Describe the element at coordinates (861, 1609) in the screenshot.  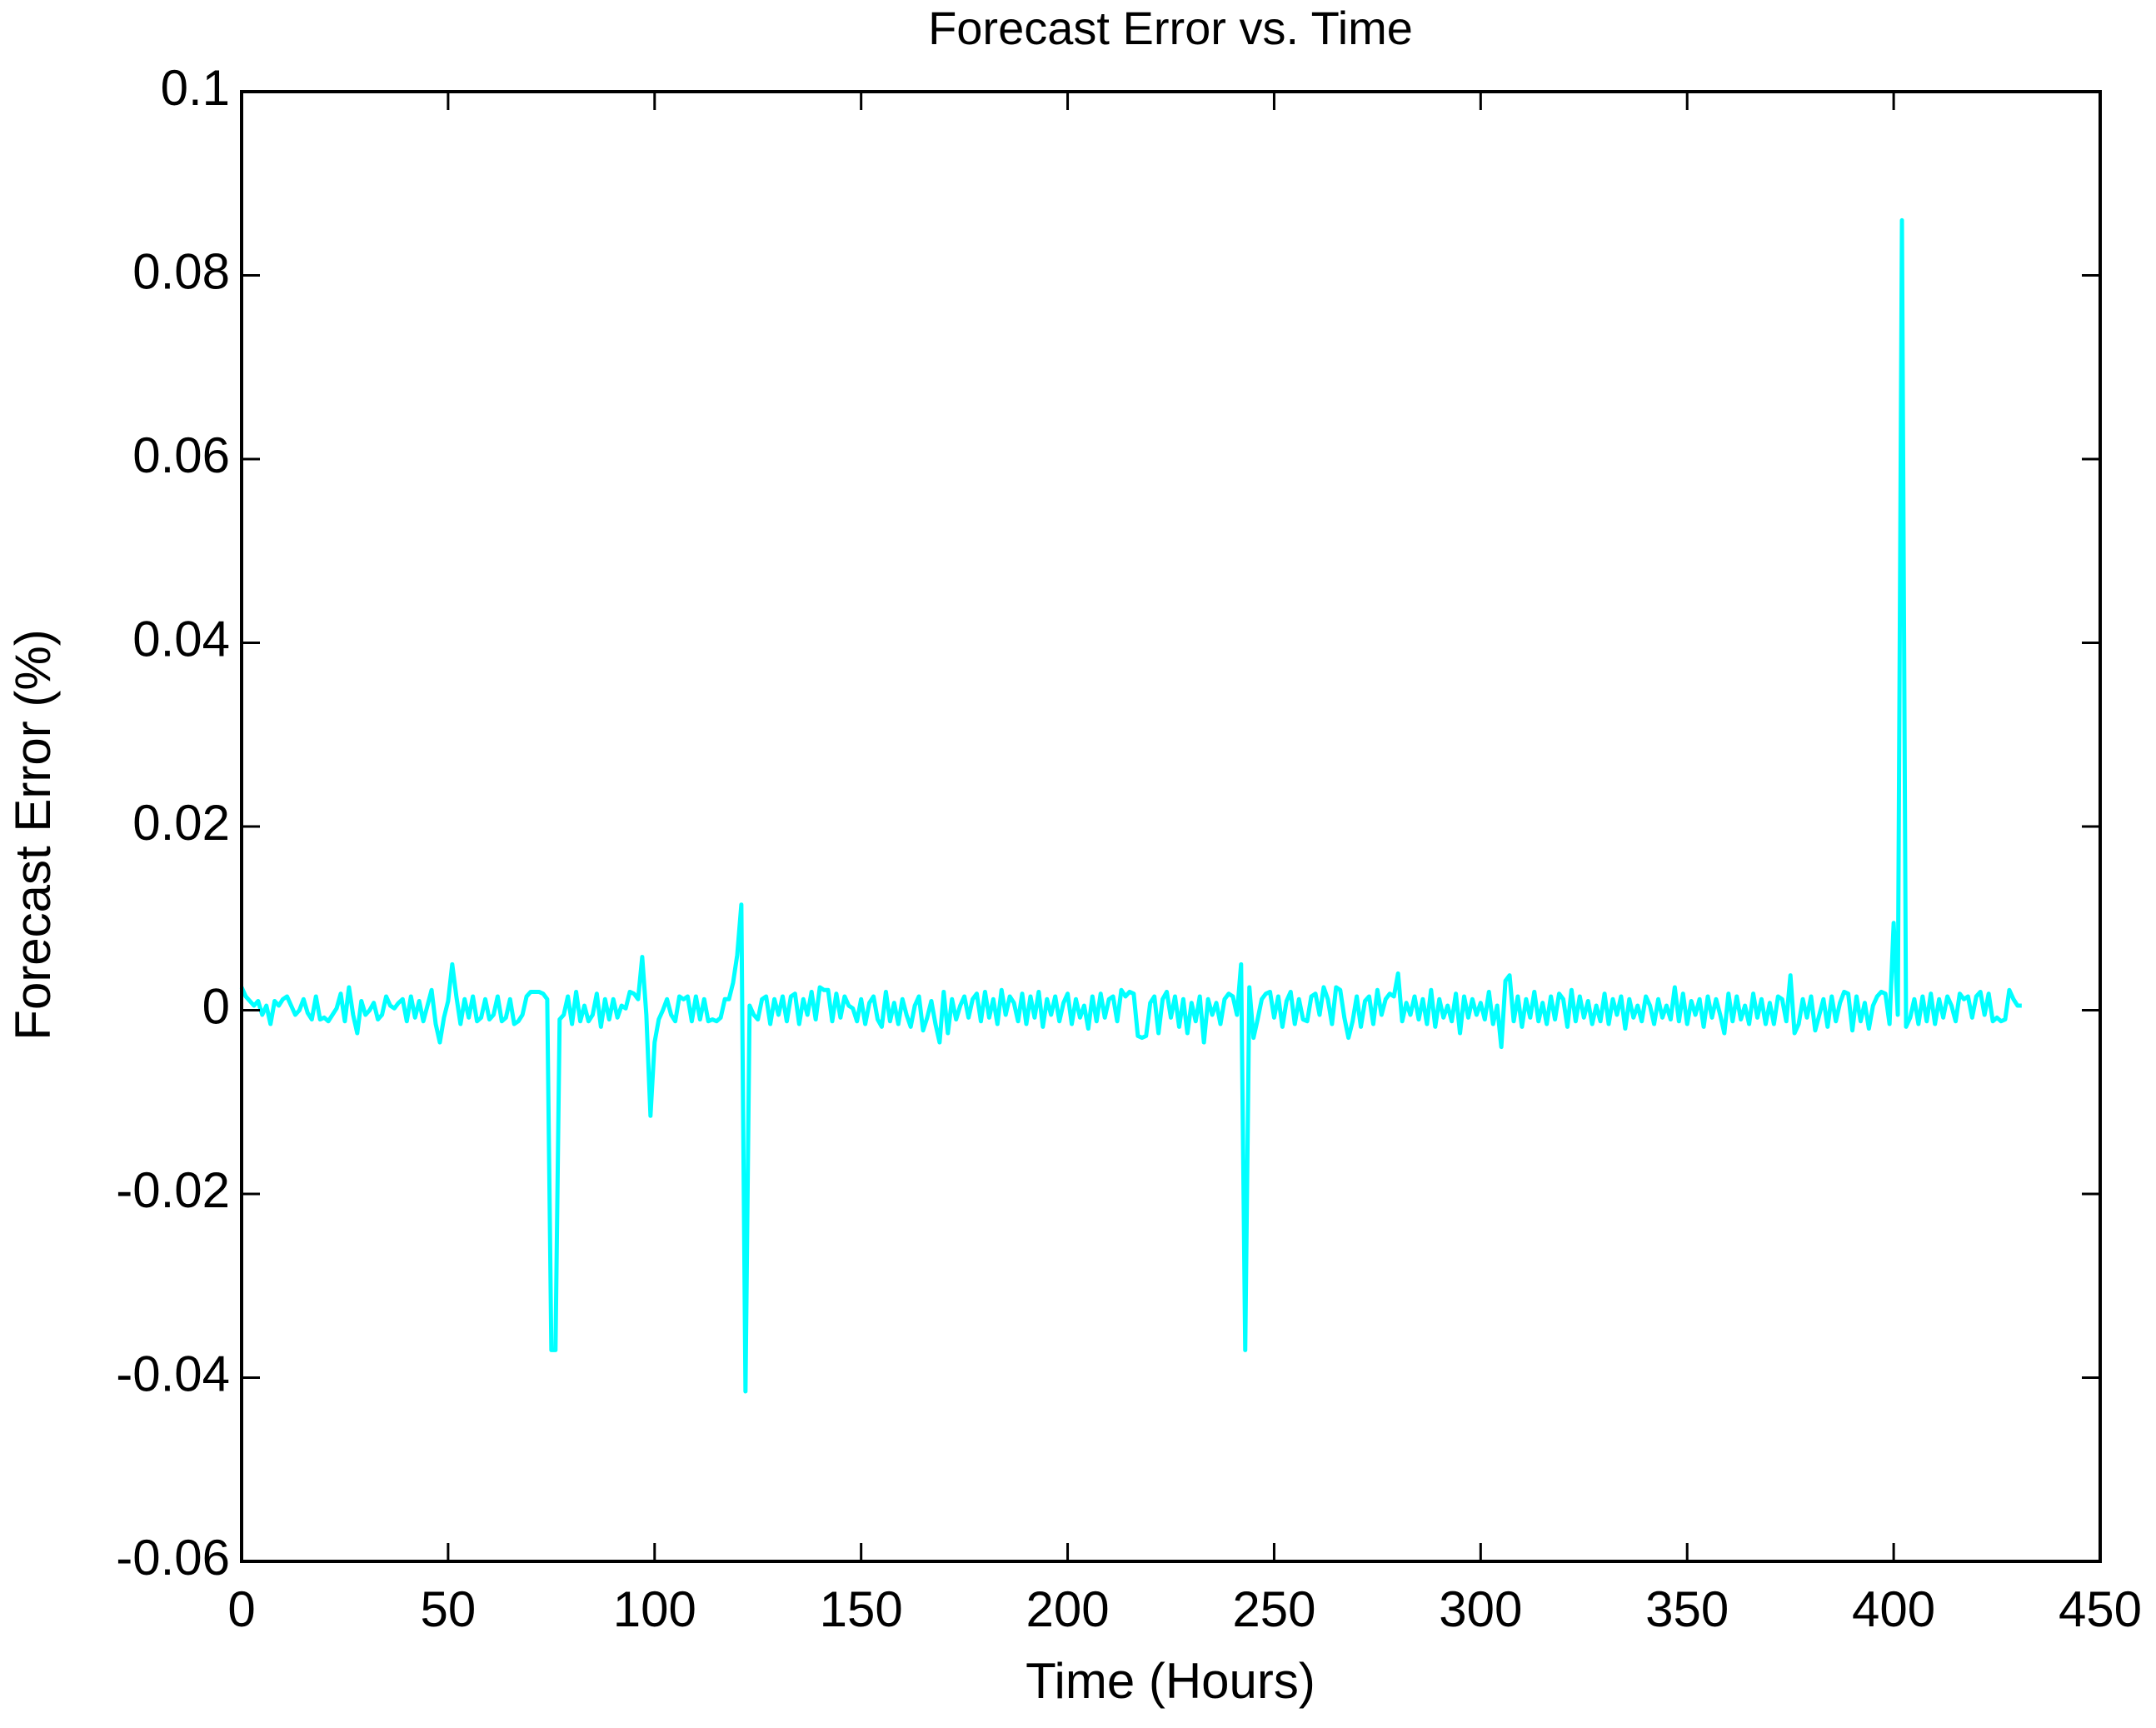
I see `x-tick-label: 150` at that location.